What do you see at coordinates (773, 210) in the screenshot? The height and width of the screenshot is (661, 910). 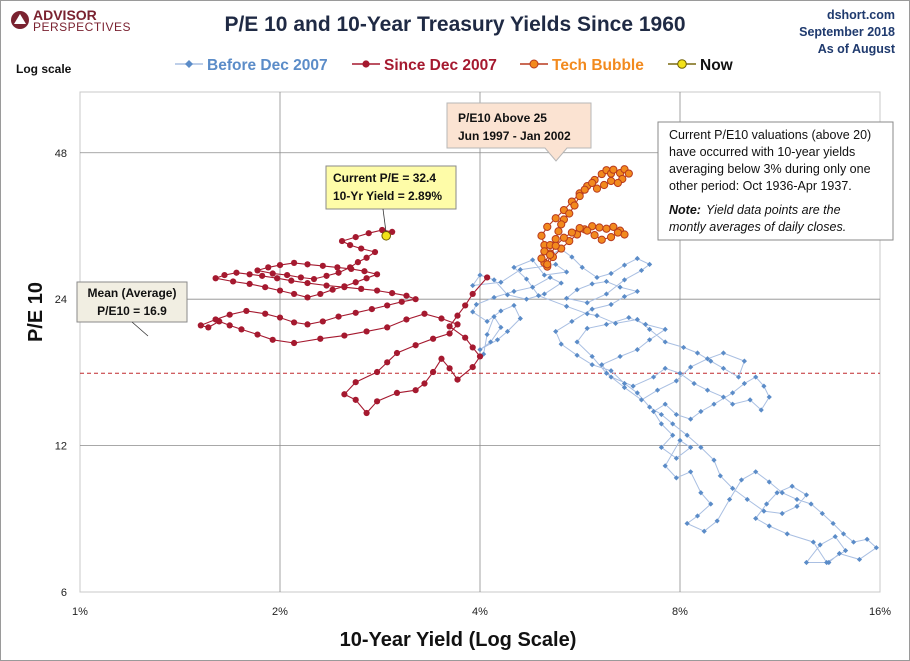 I see `note-italic1: Yield data points are the` at bounding box center [773, 210].